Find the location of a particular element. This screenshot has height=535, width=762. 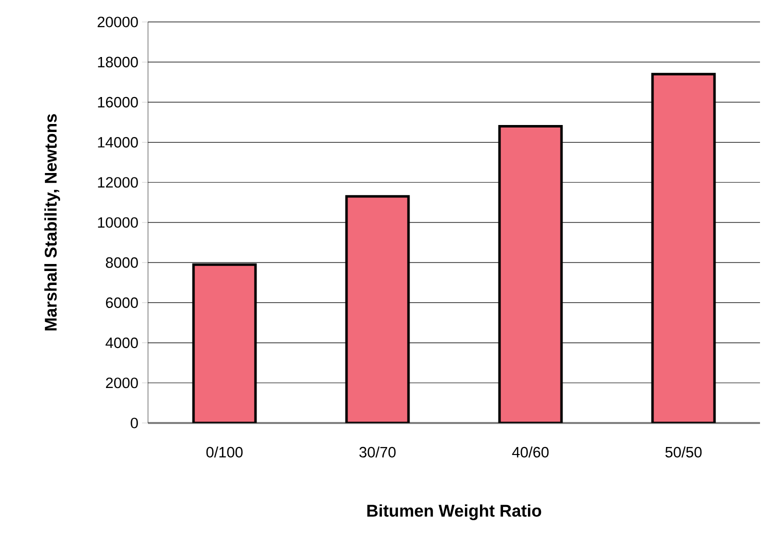

y-tick-label: 0 is located at coordinates (134, 423).